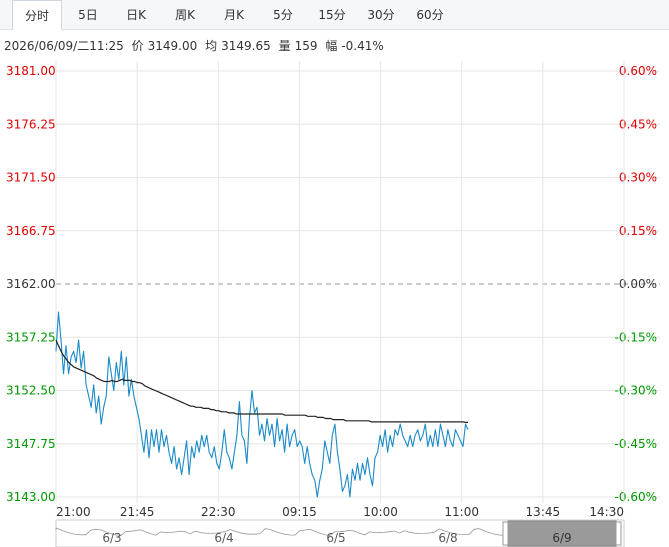  I want to click on navigator-sparkline, so click(280, 532).